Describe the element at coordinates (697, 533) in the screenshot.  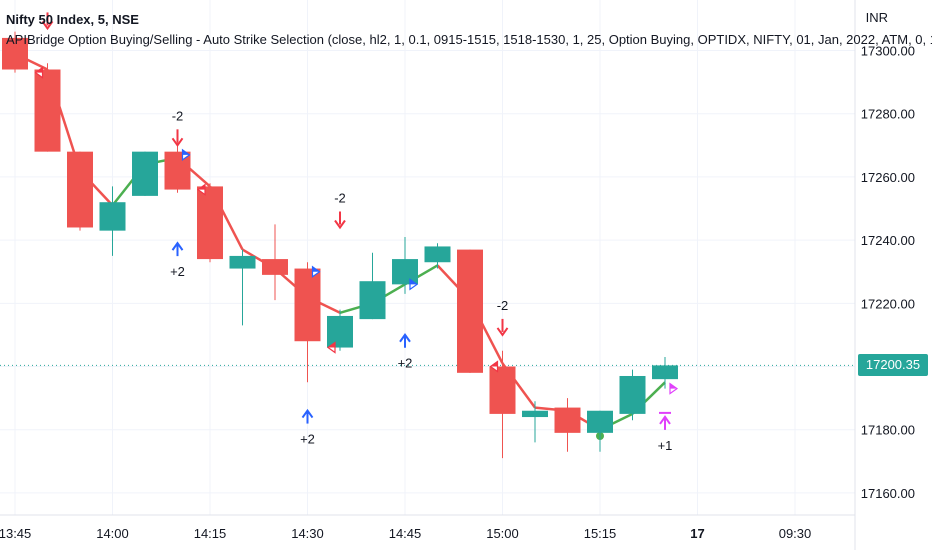
I see `time-tick-label: 17` at that location.